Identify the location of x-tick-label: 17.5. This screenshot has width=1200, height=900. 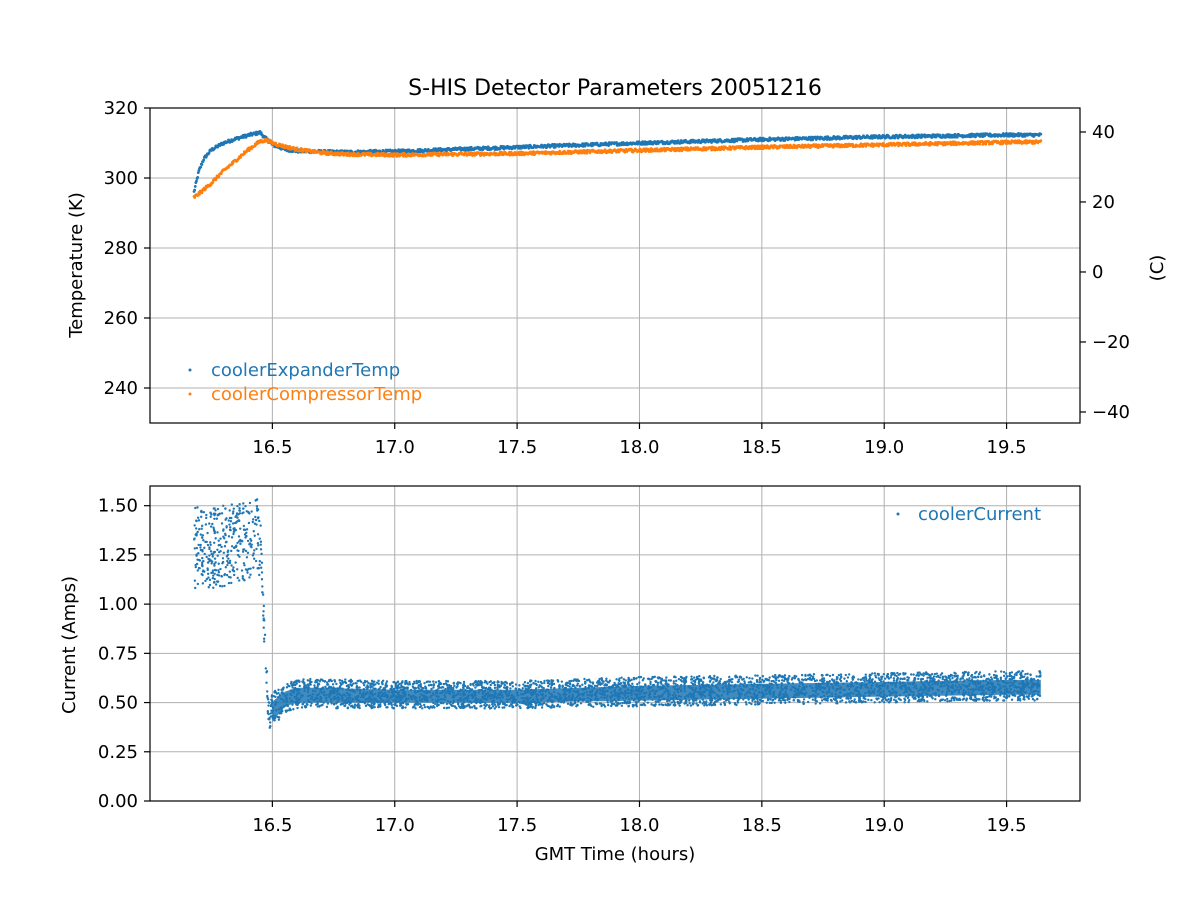
(517, 447).